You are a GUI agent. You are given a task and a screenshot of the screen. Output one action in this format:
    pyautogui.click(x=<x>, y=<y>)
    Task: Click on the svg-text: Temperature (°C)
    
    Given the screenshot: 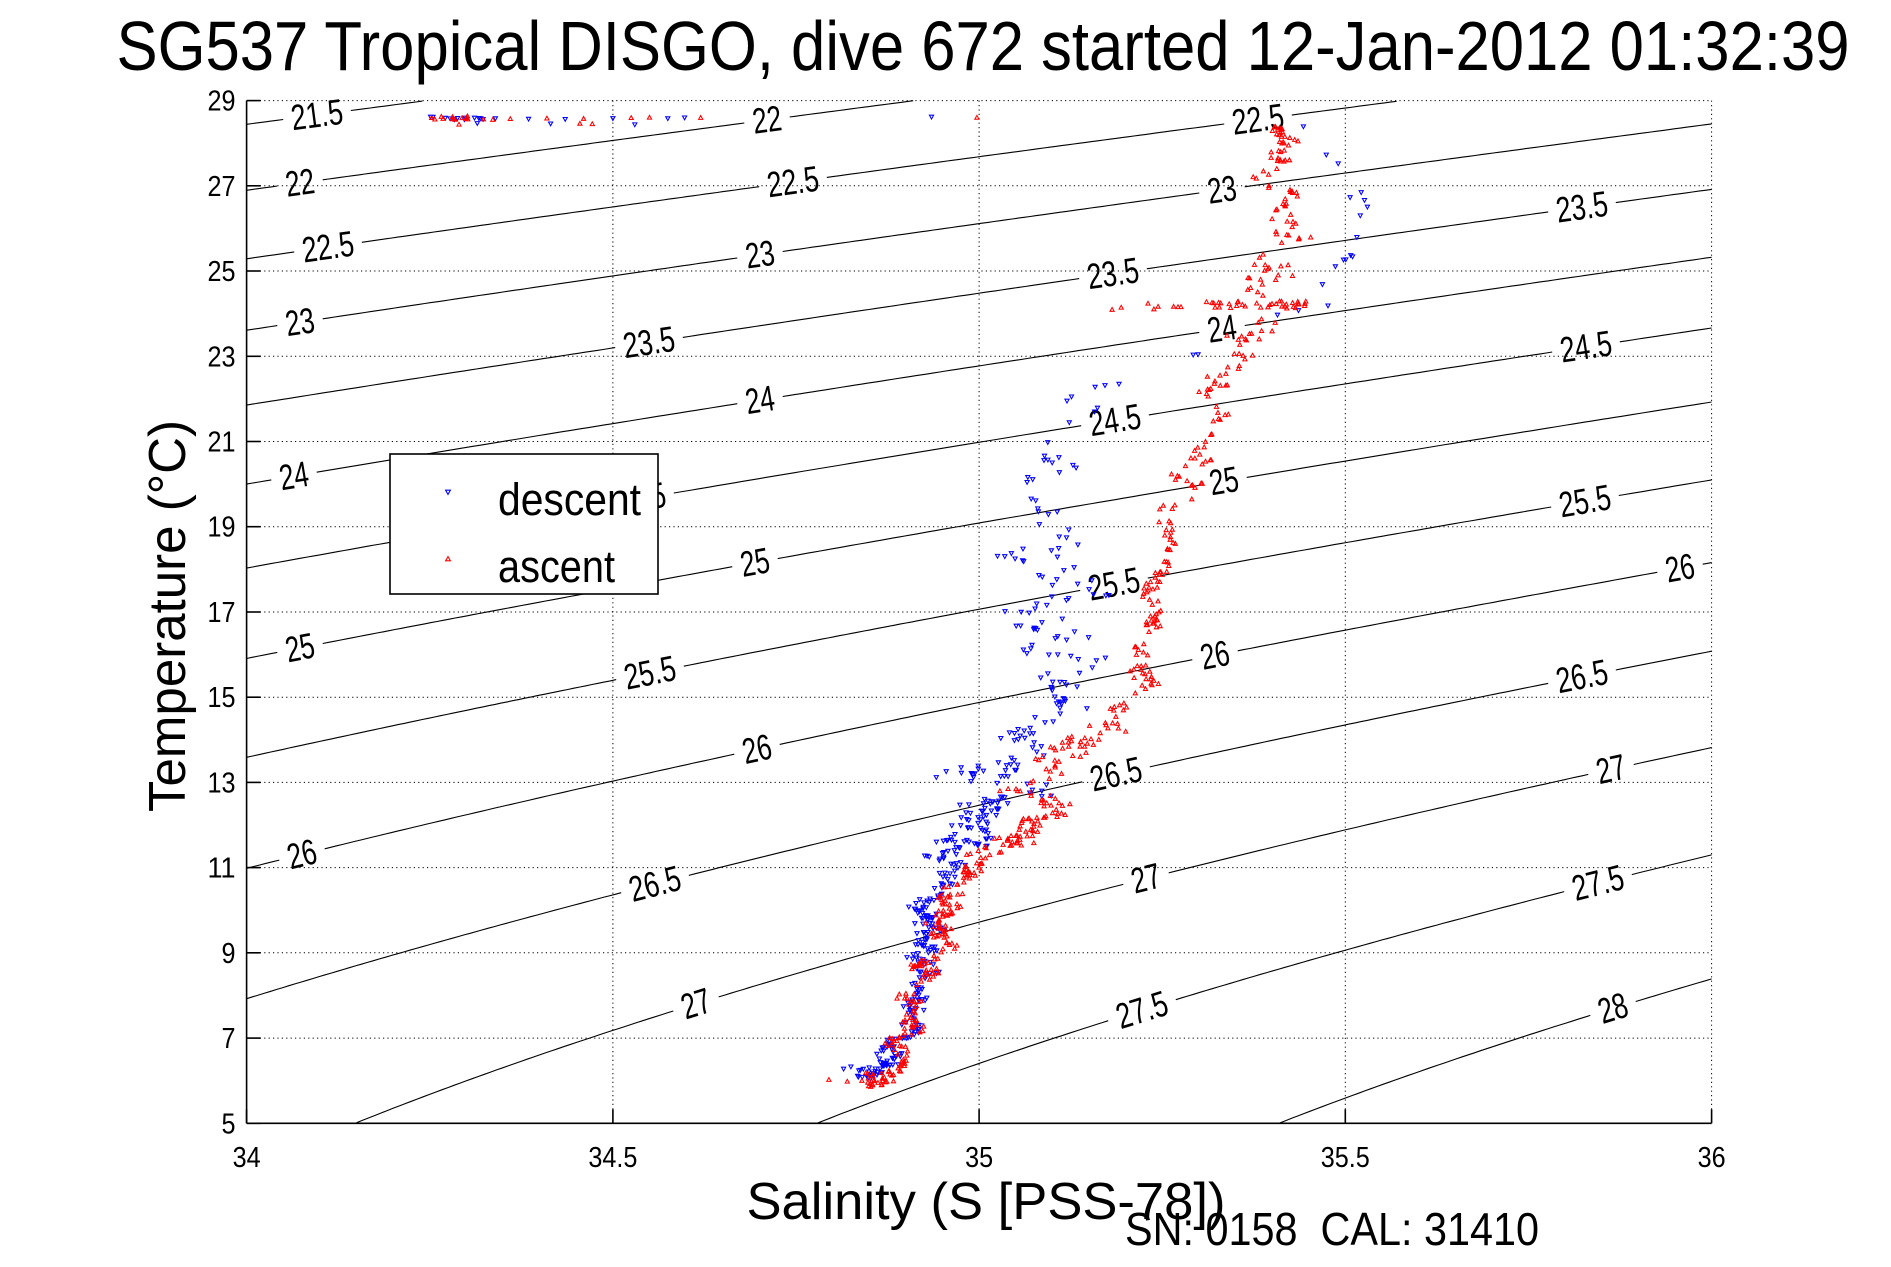 What is the action you would take?
    pyautogui.click(x=168, y=616)
    